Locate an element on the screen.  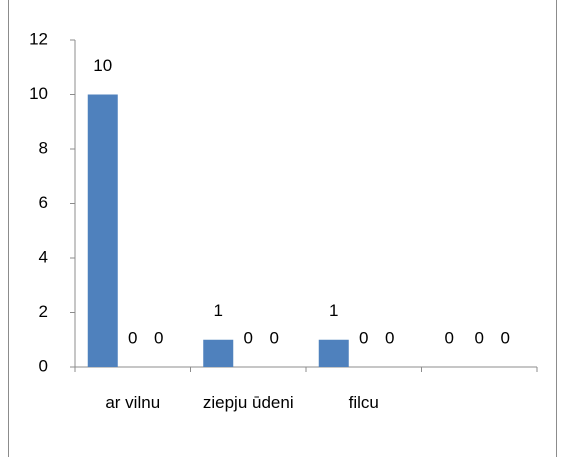
y-tick-label: 6 is located at coordinates (43, 202).